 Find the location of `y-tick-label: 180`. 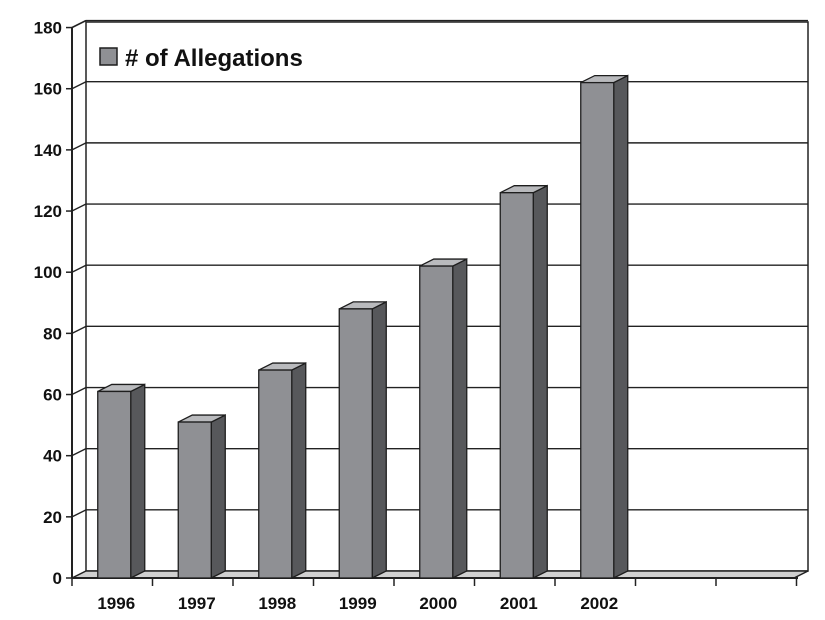

y-tick-label: 180 is located at coordinates (48, 28).